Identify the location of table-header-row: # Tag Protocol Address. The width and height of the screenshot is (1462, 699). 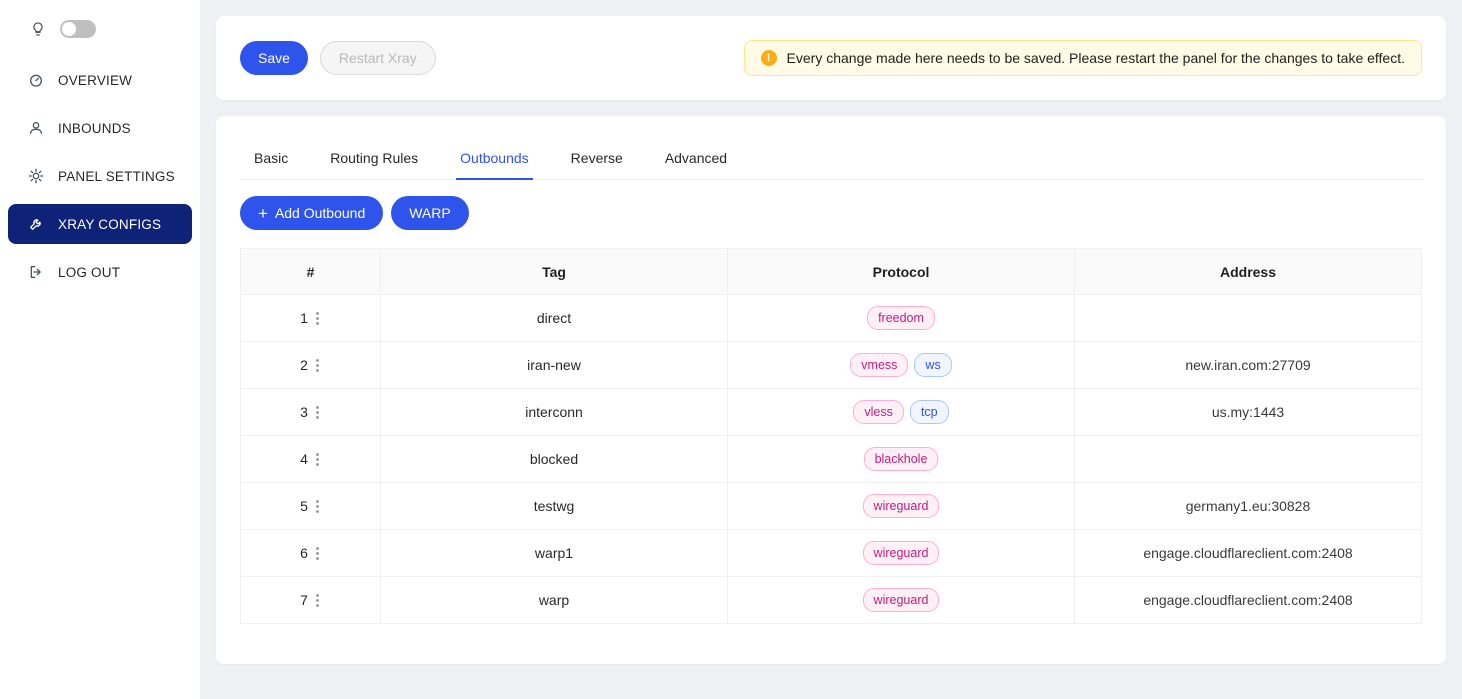
(831, 271).